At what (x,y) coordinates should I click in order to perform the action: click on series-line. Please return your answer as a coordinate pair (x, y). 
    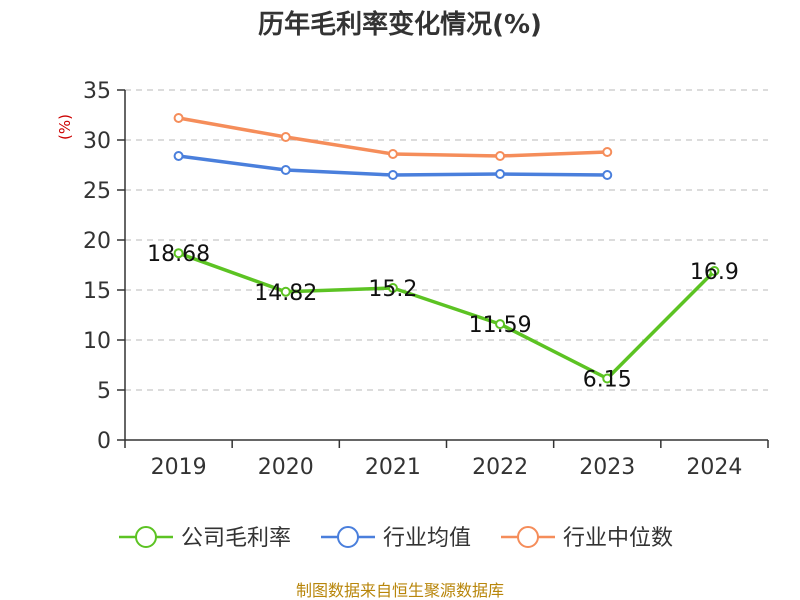
    Looking at the image, I should click on (446, 316).